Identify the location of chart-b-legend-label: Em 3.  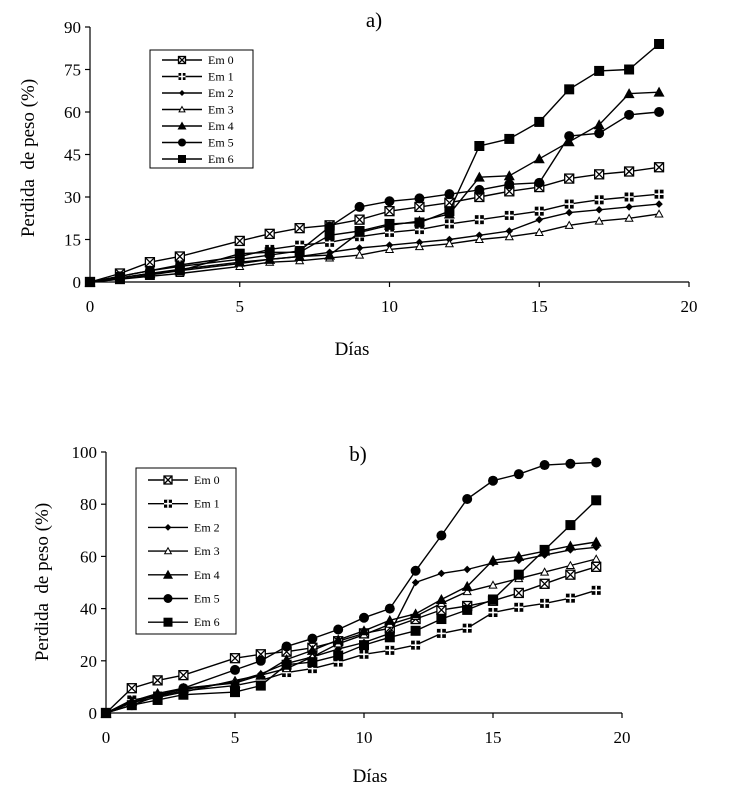
(207, 551).